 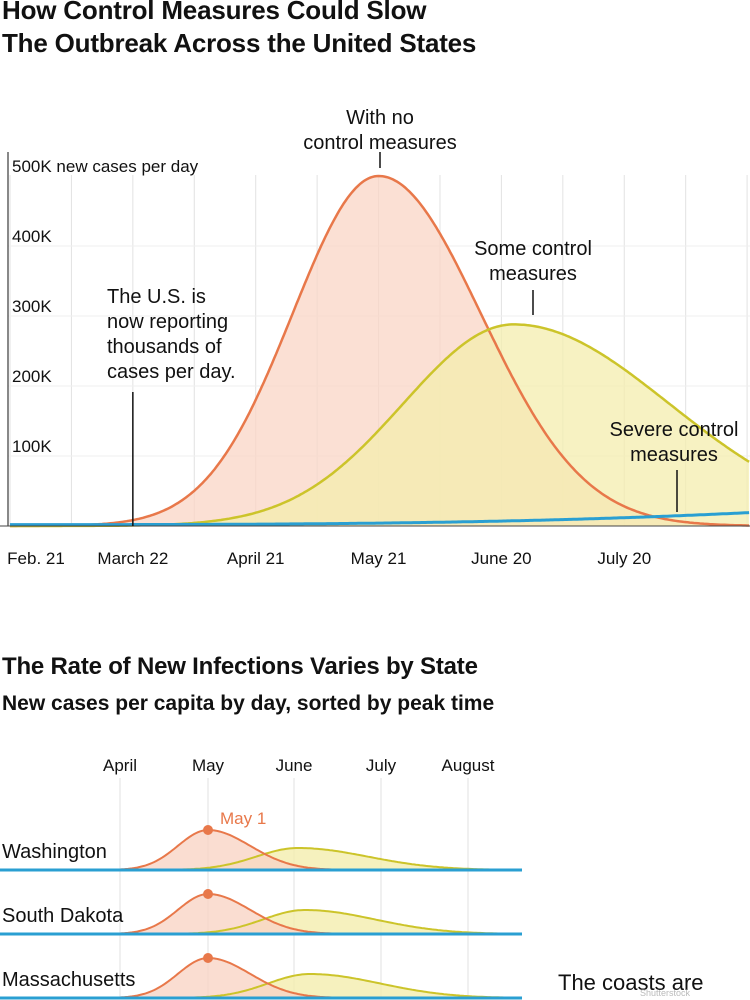 What do you see at coordinates (32, 306) in the screenshot?
I see `y-tick-label: 300K` at bounding box center [32, 306].